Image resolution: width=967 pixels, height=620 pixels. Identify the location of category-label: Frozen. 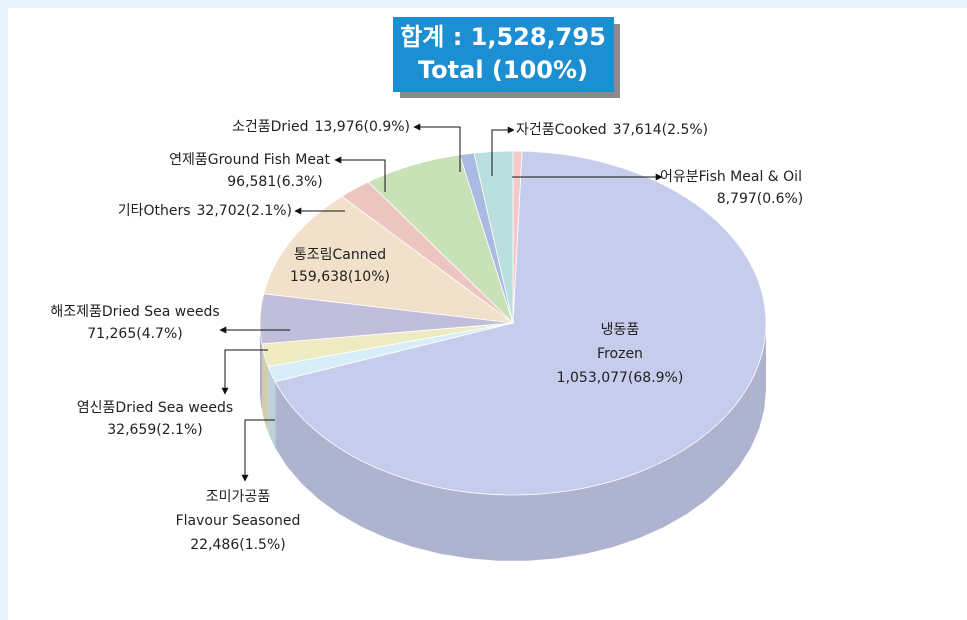
(620, 354).